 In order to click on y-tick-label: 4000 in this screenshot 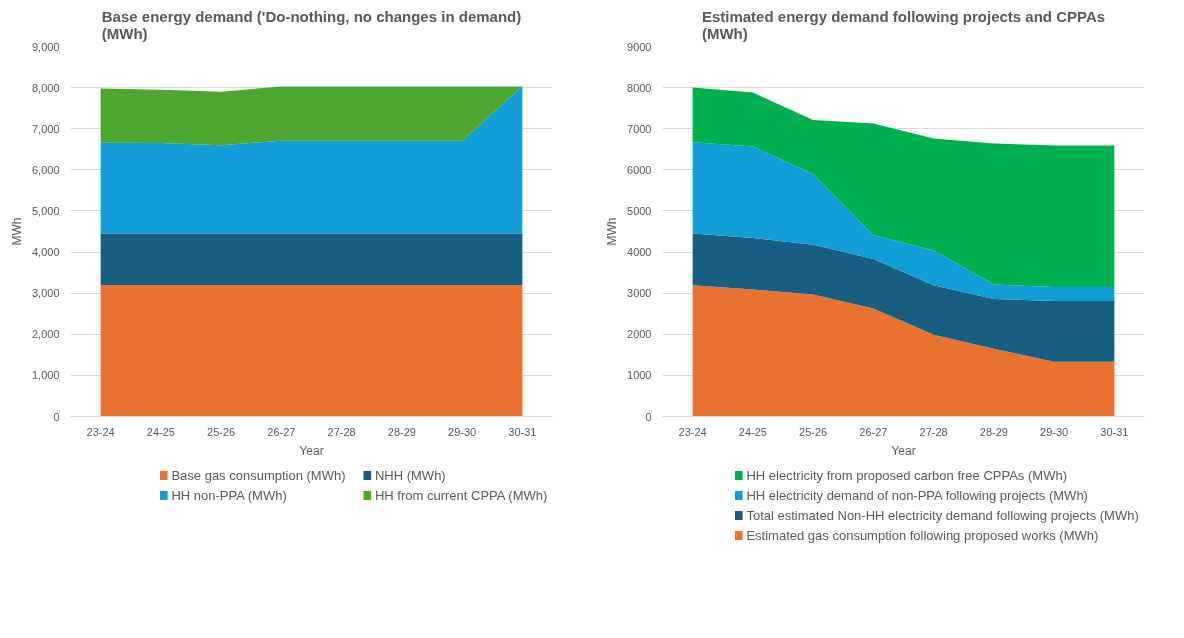, I will do `click(639, 252)`.